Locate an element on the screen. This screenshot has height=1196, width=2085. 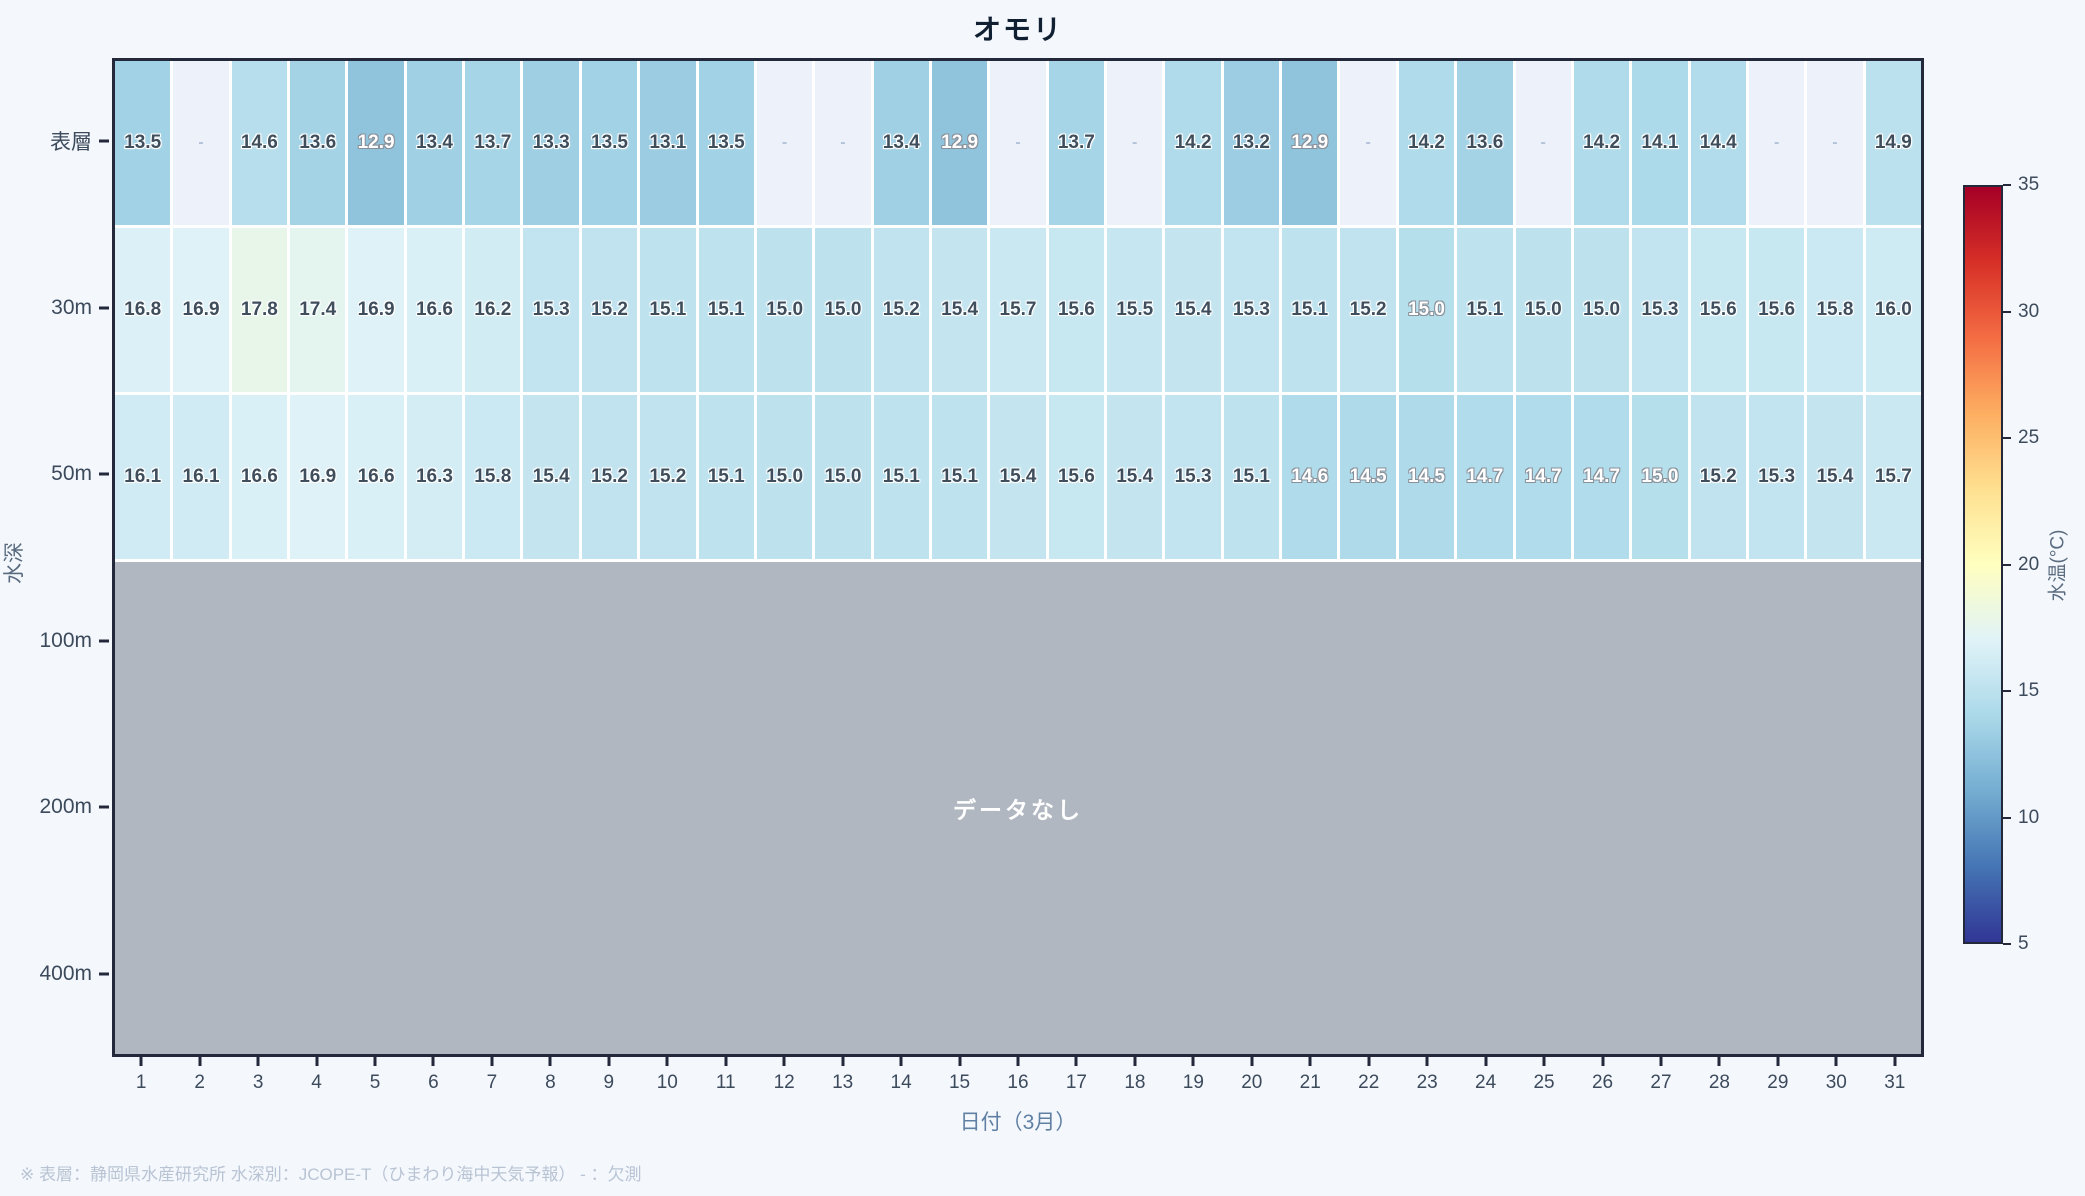
heatmap-cell: 16.2 is located at coordinates (493, 310).